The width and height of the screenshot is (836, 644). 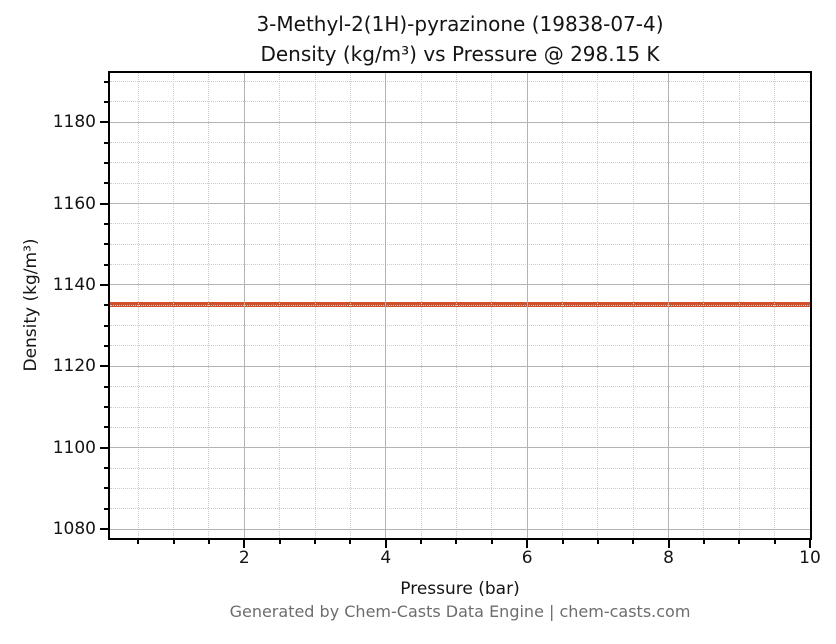 What do you see at coordinates (31, 305) in the screenshot?
I see `y-axis-label: Density (kg/m³)` at bounding box center [31, 305].